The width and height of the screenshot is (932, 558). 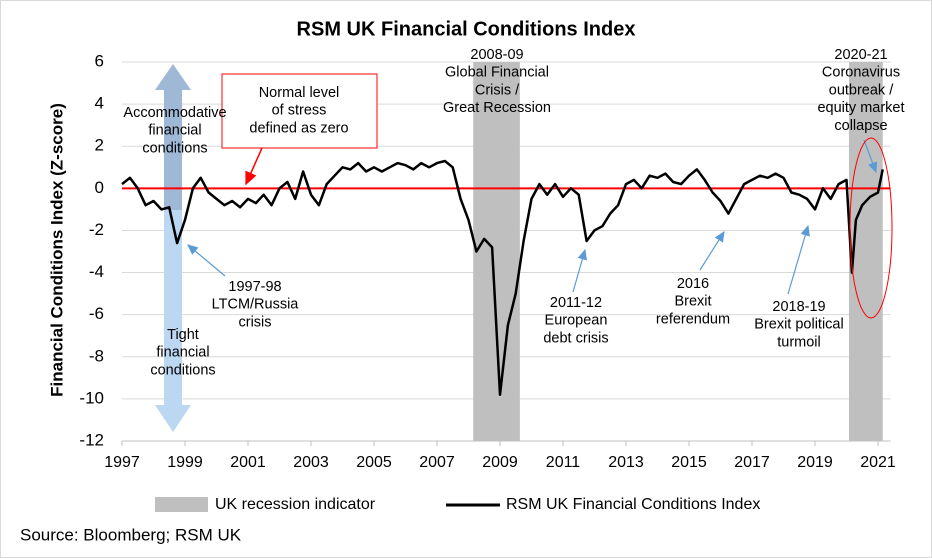 I want to click on annotation: Brexit, so click(x=692, y=302).